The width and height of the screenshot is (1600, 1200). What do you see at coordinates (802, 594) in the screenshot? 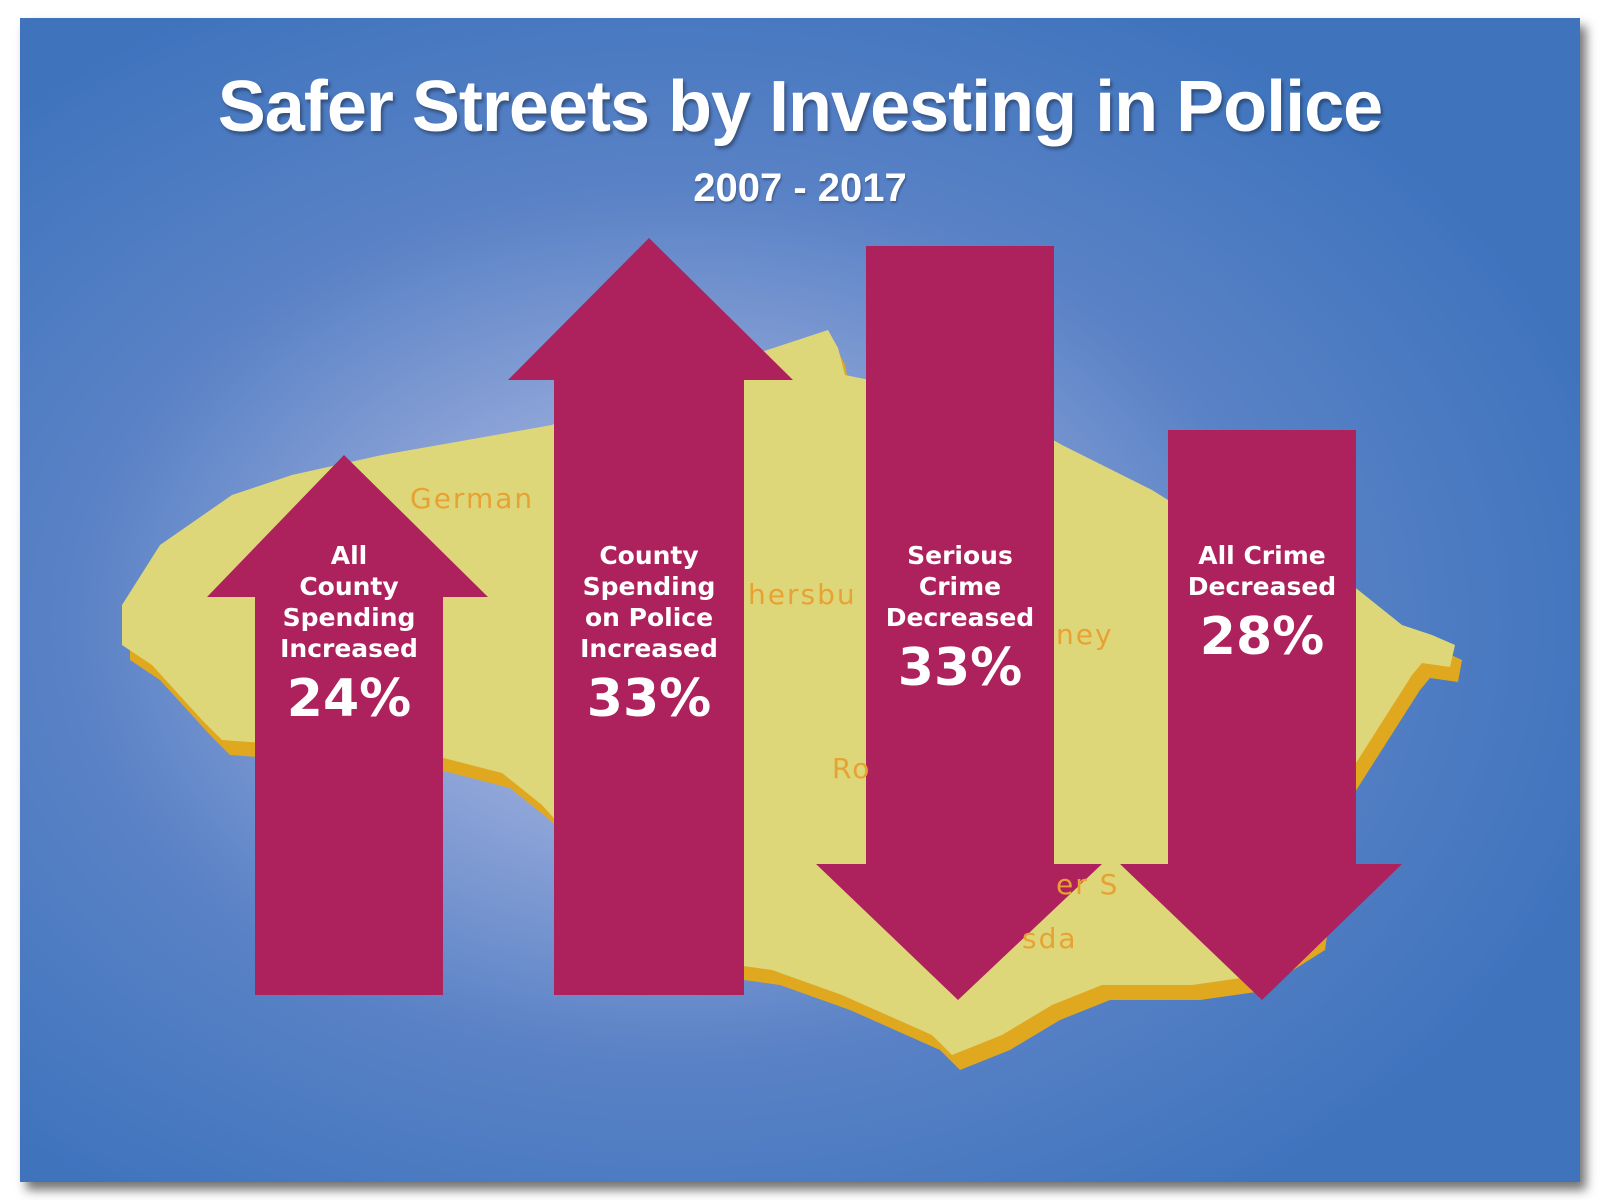
I see `map-label-gaithersburg: hersbu` at bounding box center [802, 594].